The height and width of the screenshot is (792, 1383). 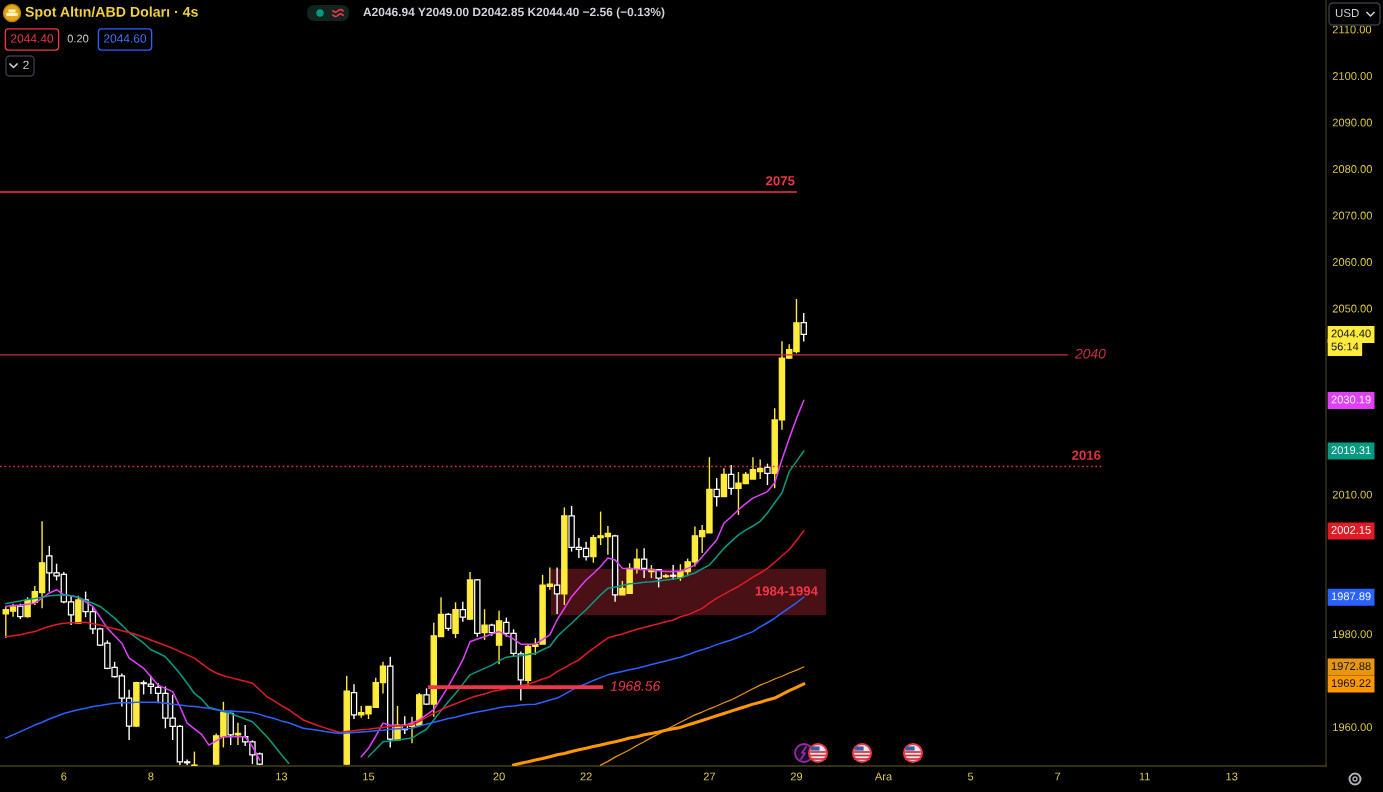 What do you see at coordinates (1351, 450) in the screenshot?
I see `text: 2019.31` at bounding box center [1351, 450].